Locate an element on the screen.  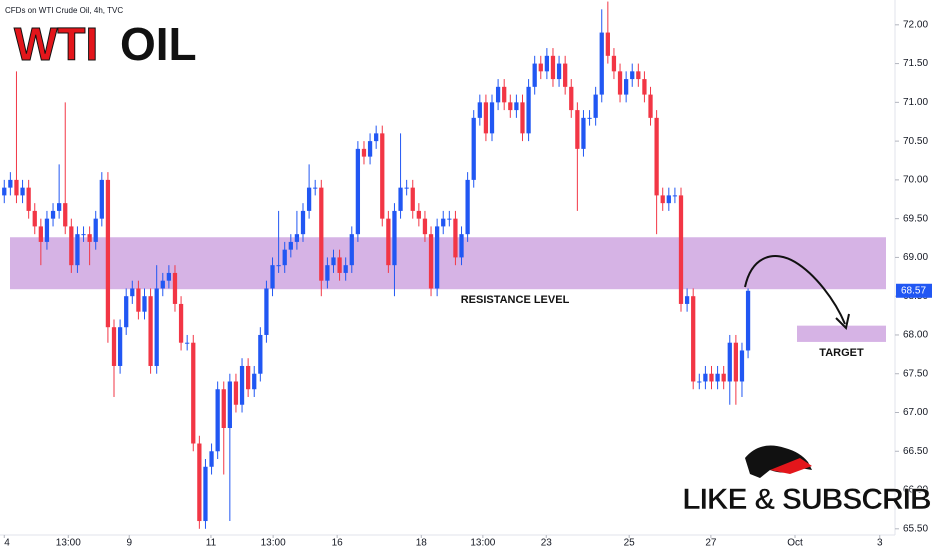
chart-header: CFDs on WTI Crude Oil, 4h, TVC is located at coordinates (64, 10).